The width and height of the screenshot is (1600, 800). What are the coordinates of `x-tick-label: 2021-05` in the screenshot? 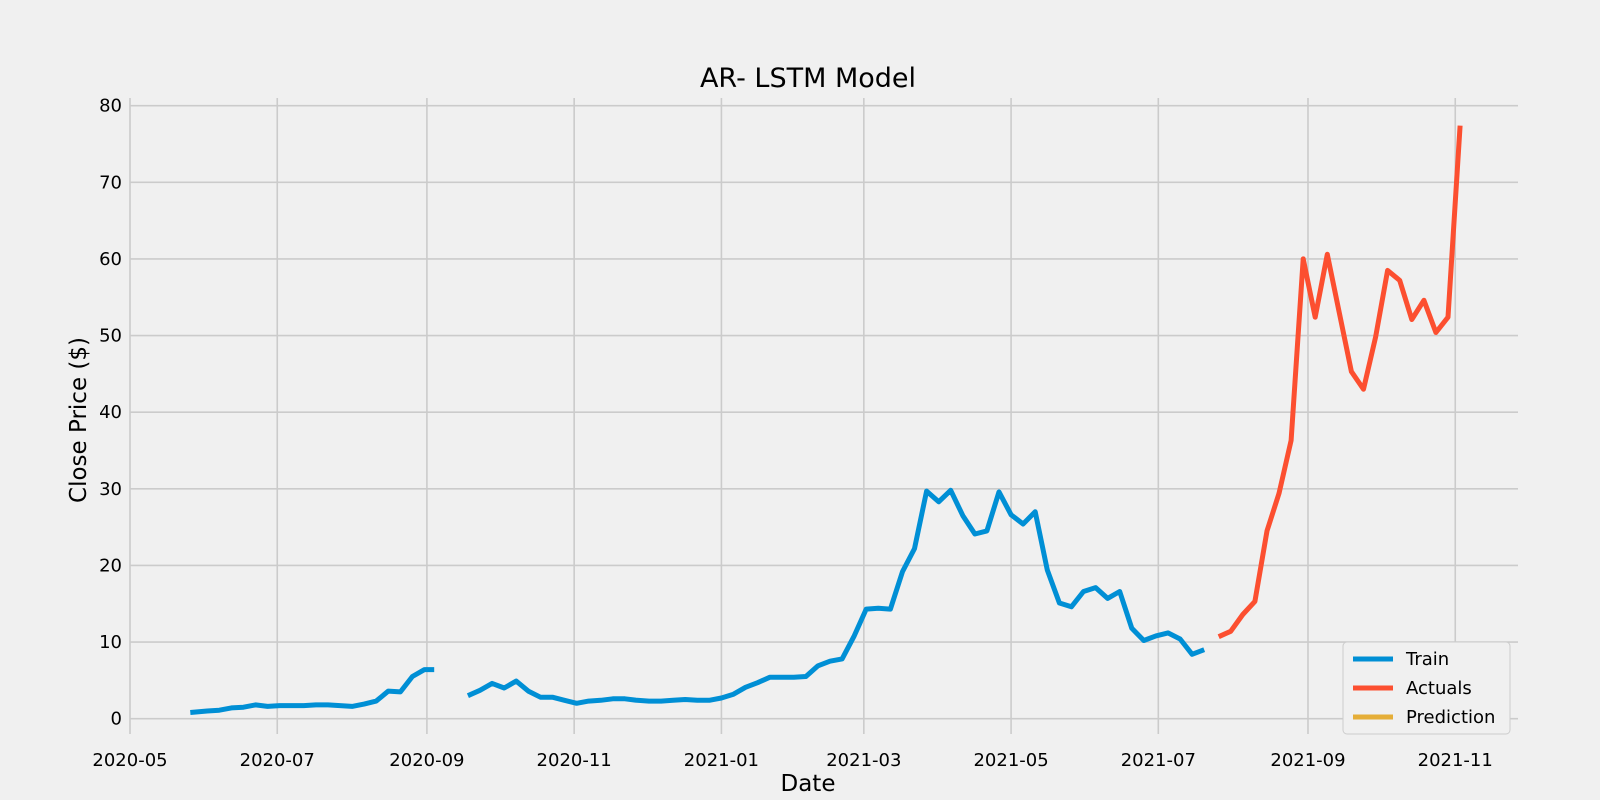 It's located at (1010, 760).